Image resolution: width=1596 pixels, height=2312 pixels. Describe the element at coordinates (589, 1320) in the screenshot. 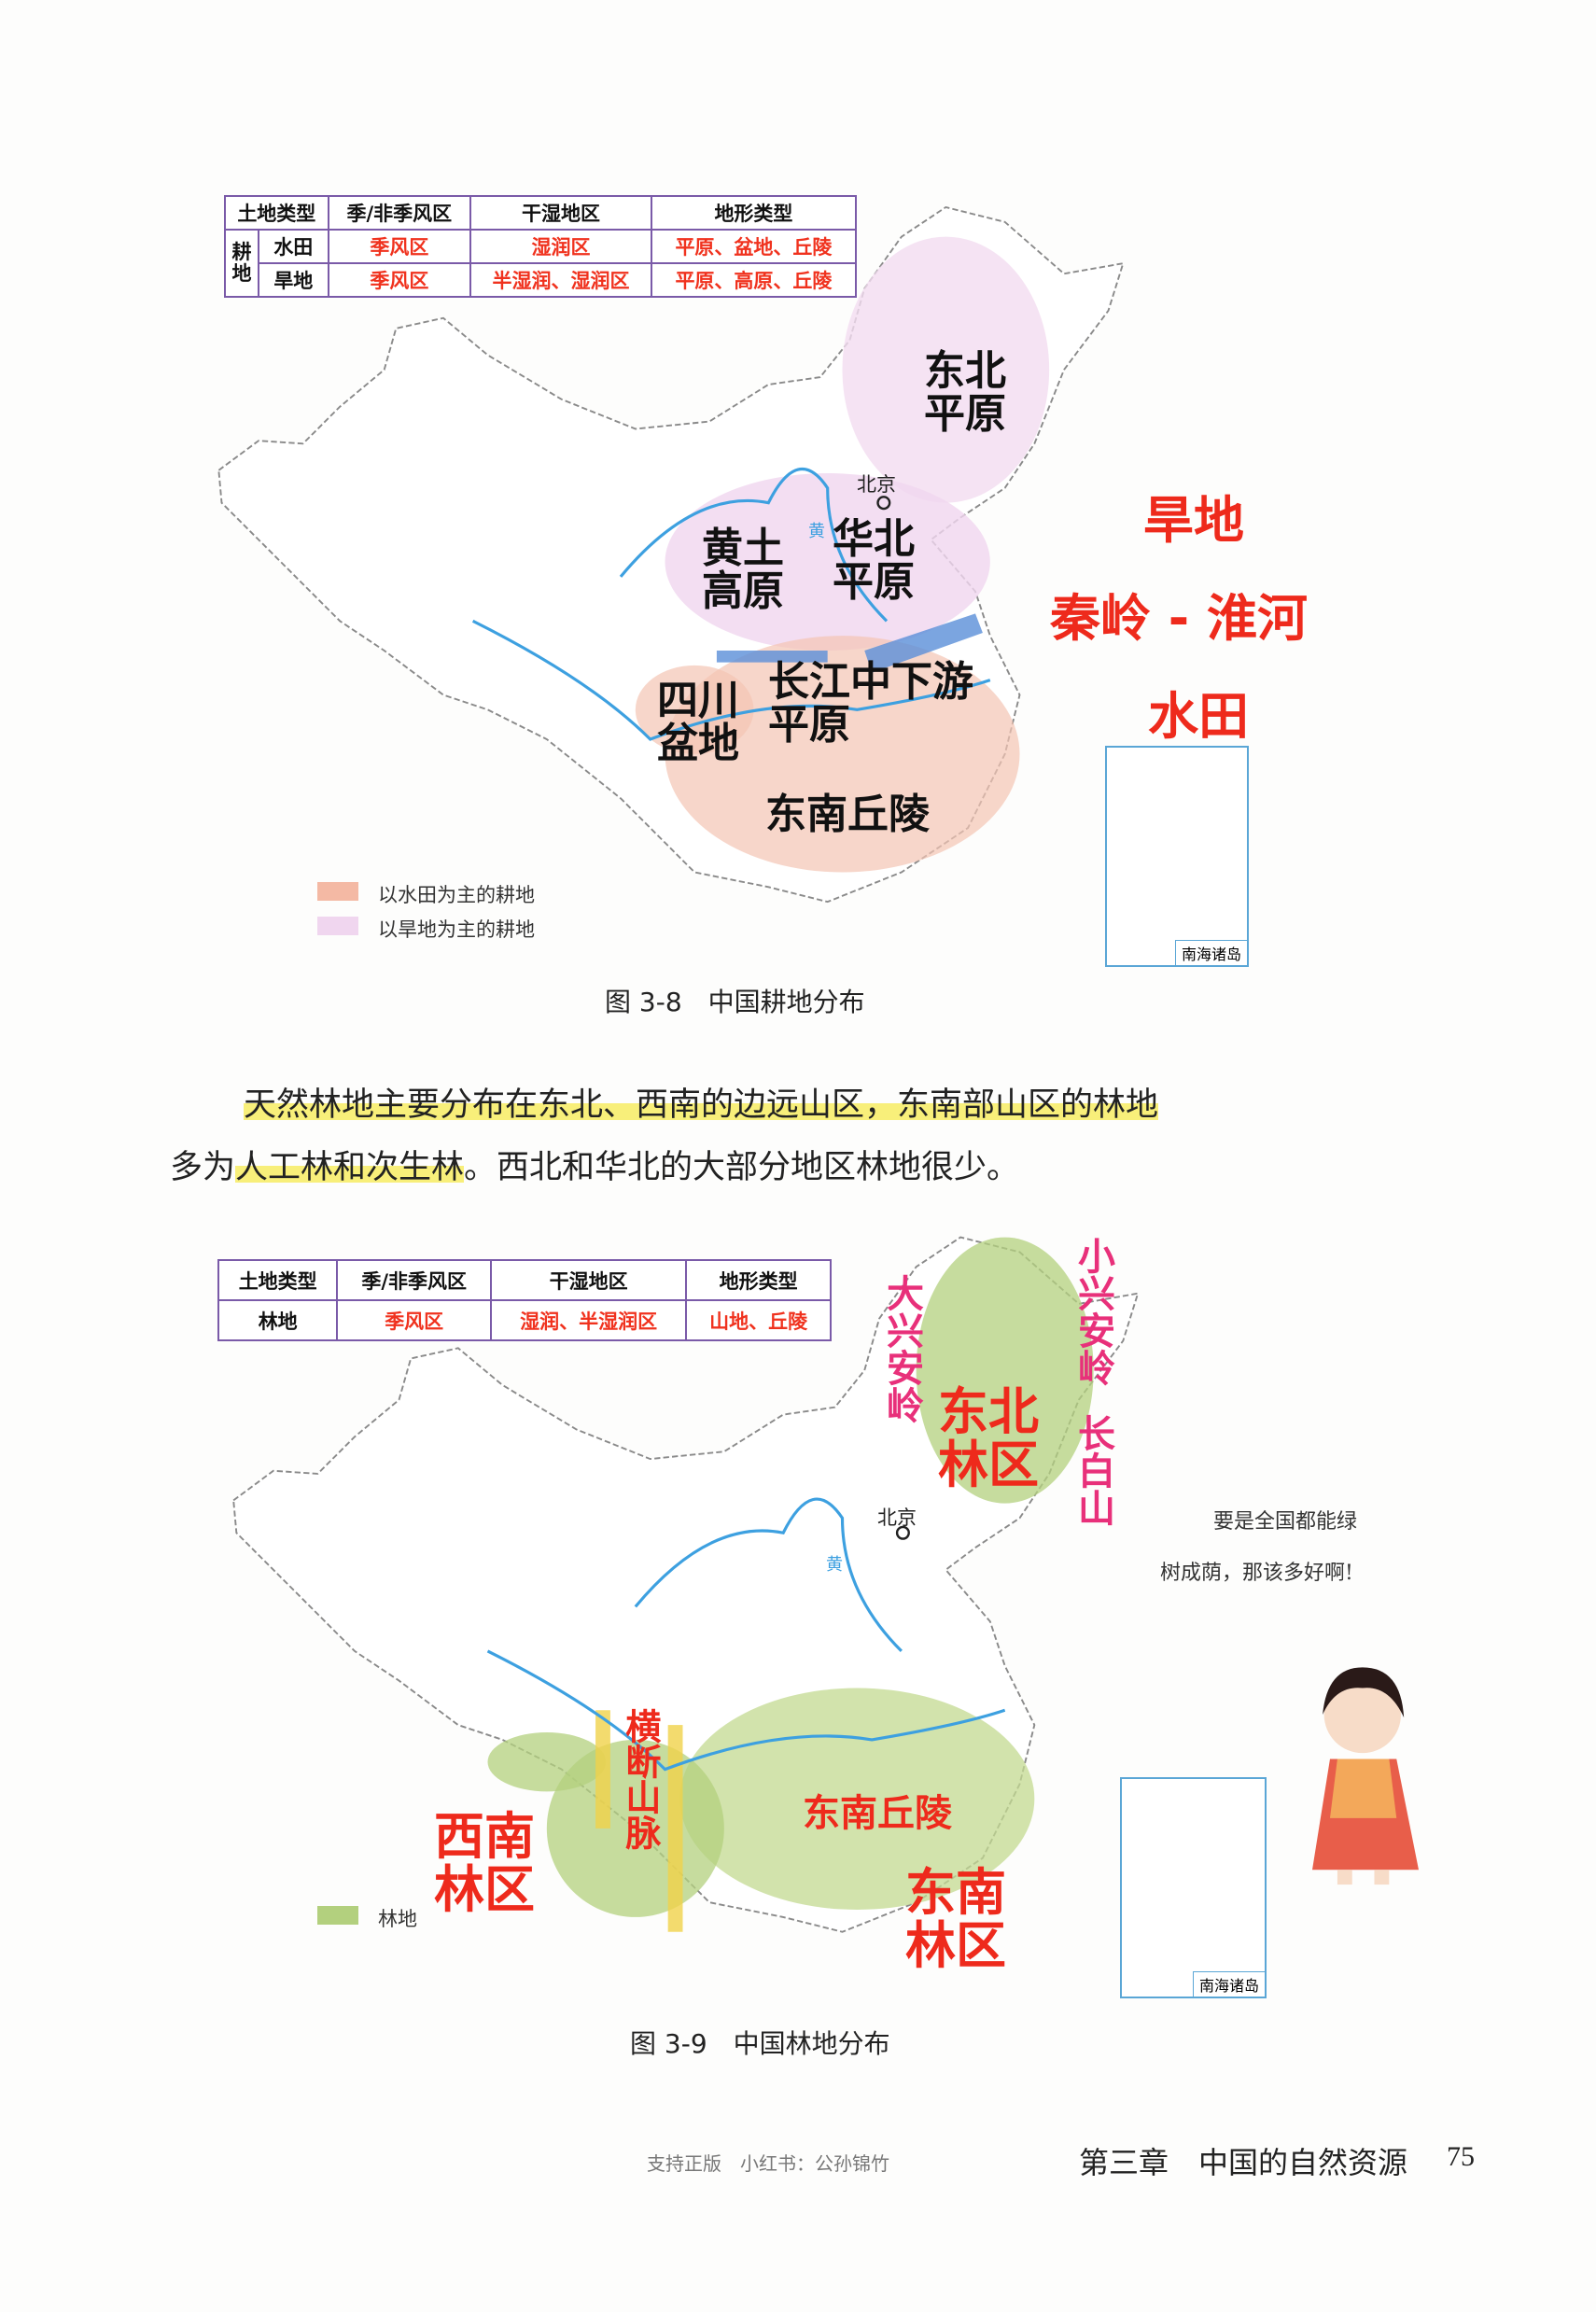

I see `cell-humidity: 湿润、半湿润区` at that location.